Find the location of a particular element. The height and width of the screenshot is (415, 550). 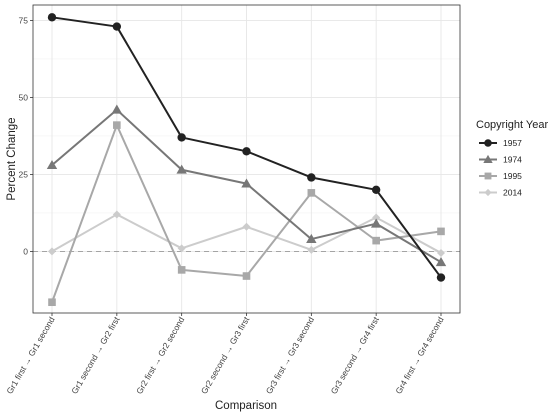

x-tick-label: Gr2 first → Gr2 second is located at coordinates (160, 355).